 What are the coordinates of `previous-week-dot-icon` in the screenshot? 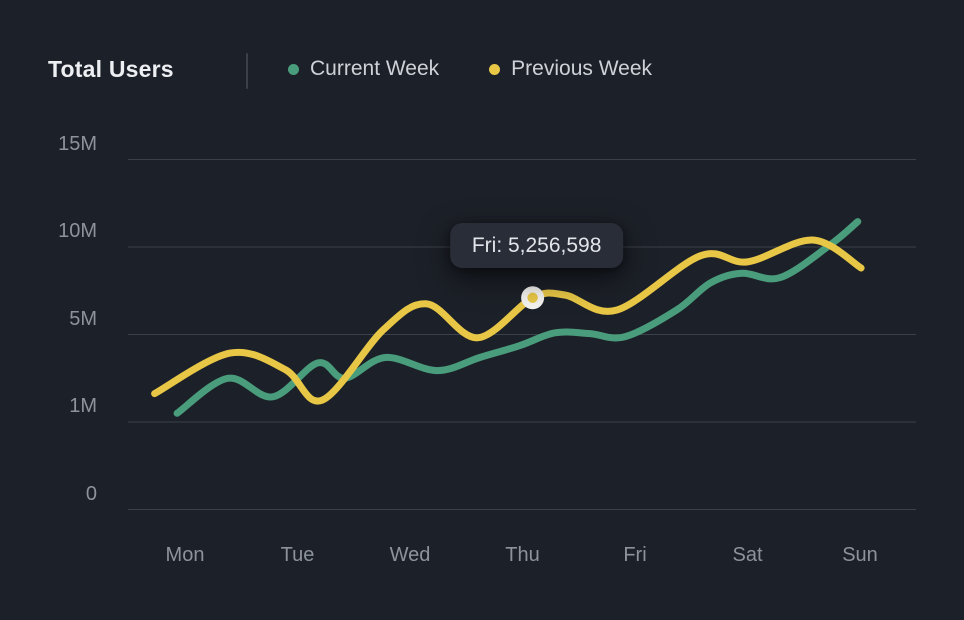 It's located at (495, 69).